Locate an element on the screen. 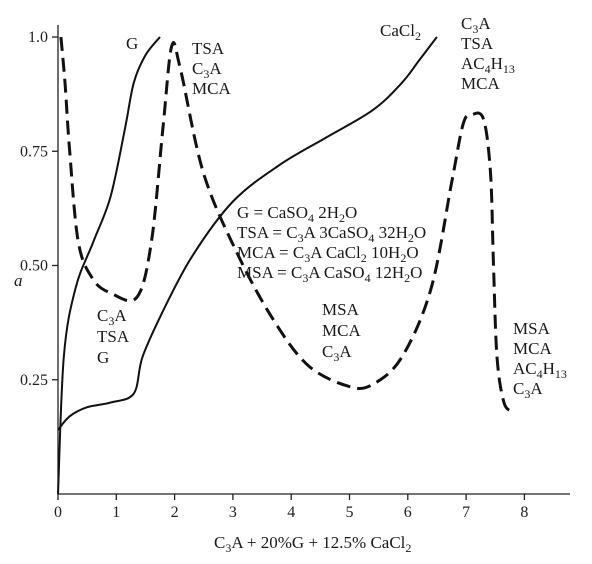 This screenshot has height=564, width=592. legend-entry: MSA = C3A CaSO4 12H2O is located at coordinates (329, 274).